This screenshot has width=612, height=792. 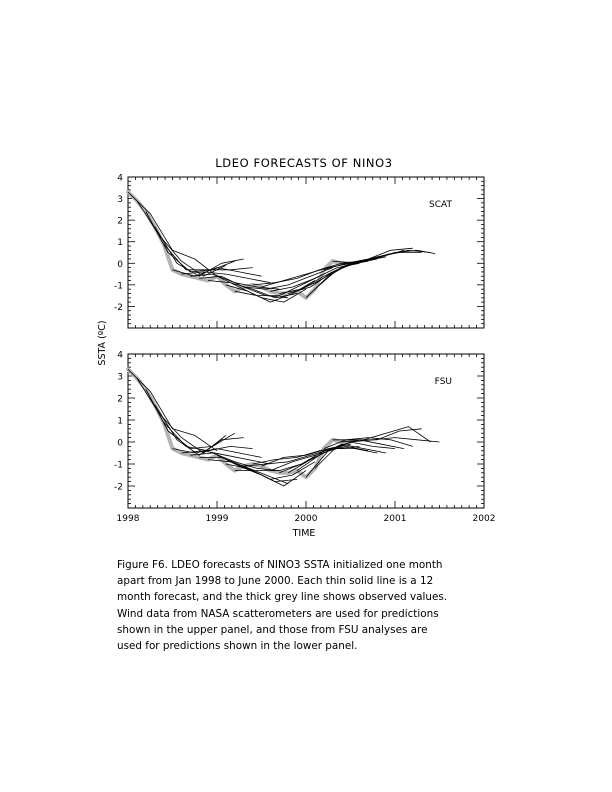 I want to click on scat-y-tick-label: -2, so click(x=118, y=308).